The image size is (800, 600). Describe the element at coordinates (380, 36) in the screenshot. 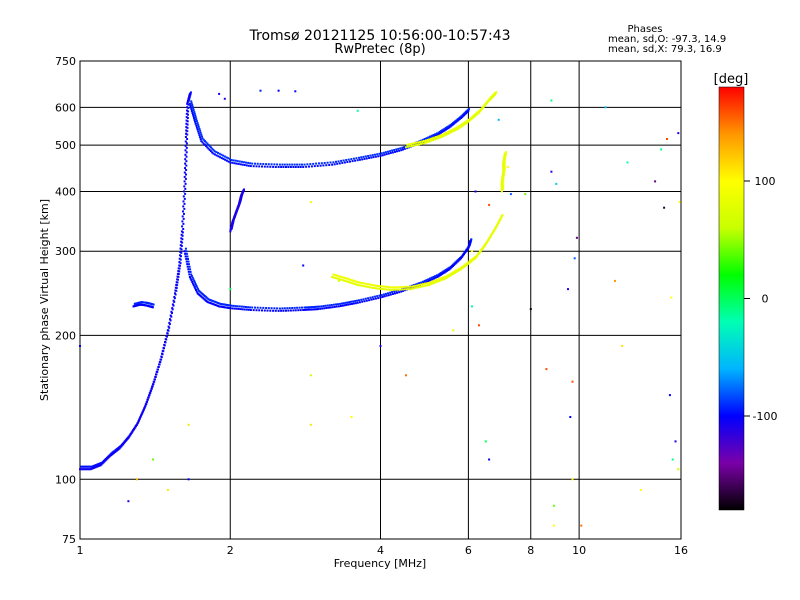

I see `chart-title: Tromsø 20121125 10:56:00-10:57:43` at that location.